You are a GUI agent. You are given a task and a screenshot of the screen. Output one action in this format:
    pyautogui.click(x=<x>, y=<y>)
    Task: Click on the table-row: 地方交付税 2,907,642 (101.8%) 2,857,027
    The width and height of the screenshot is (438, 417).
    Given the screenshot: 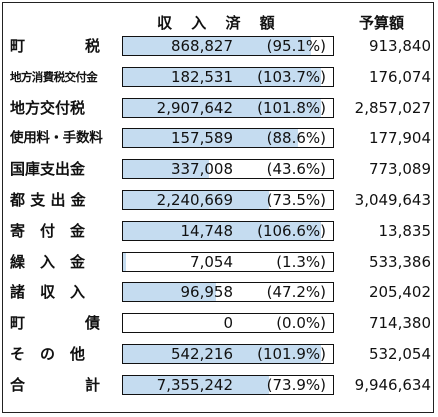 What is the action you would take?
    pyautogui.click(x=219, y=108)
    